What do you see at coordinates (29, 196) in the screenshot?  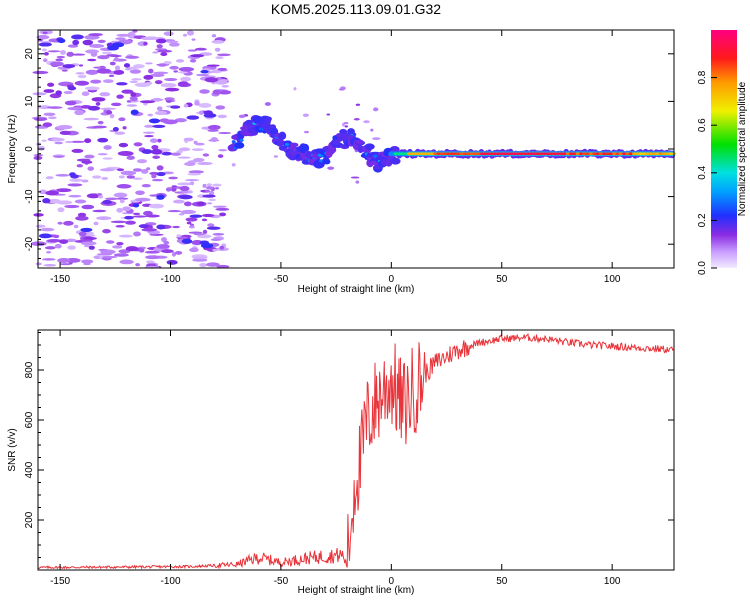 I see `heatmap-y-tick-label: -10` at bounding box center [29, 196].